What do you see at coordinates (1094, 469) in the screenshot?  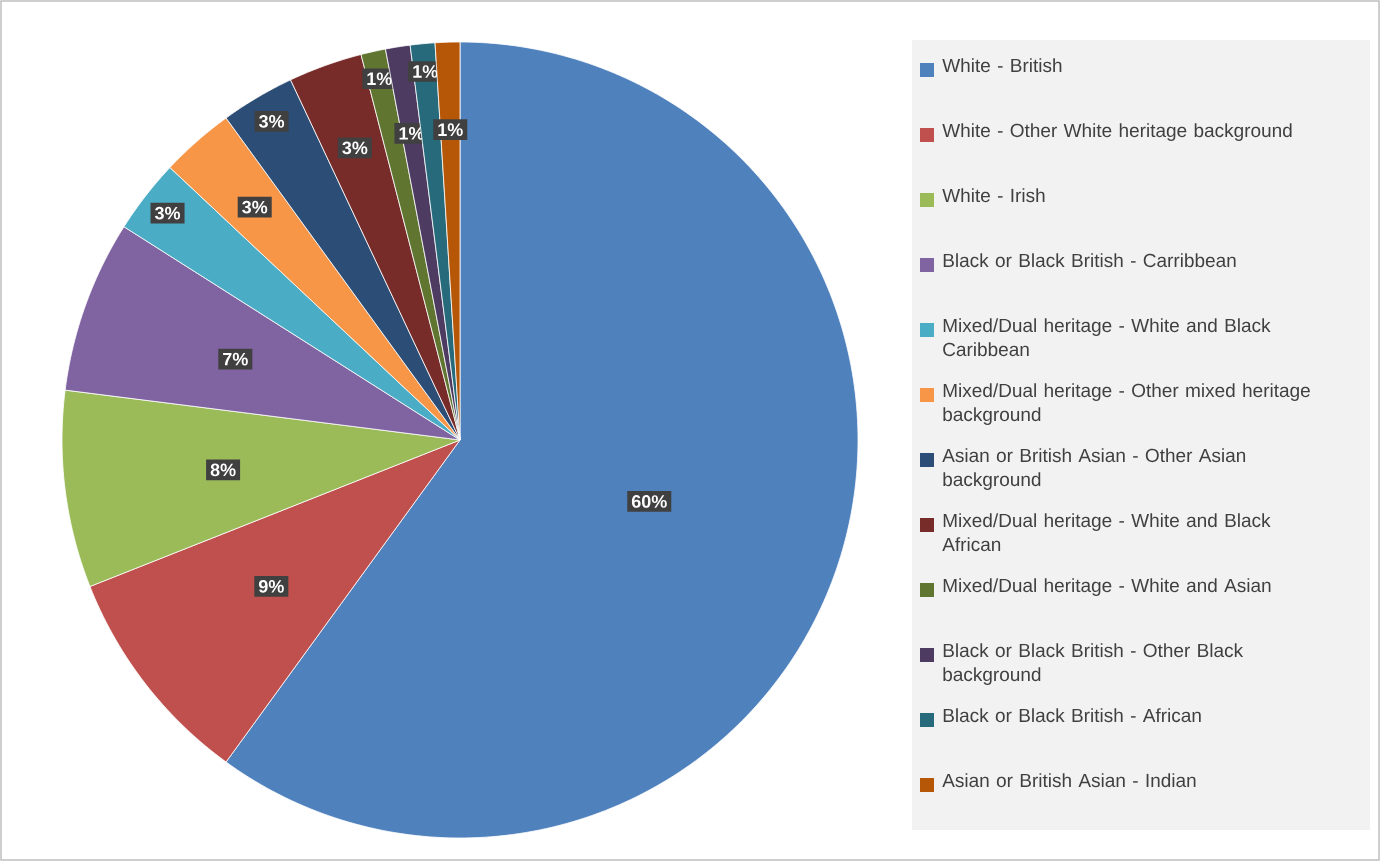 I see `legend-label: Asian or British Asian - Other Asian background` at bounding box center [1094, 469].